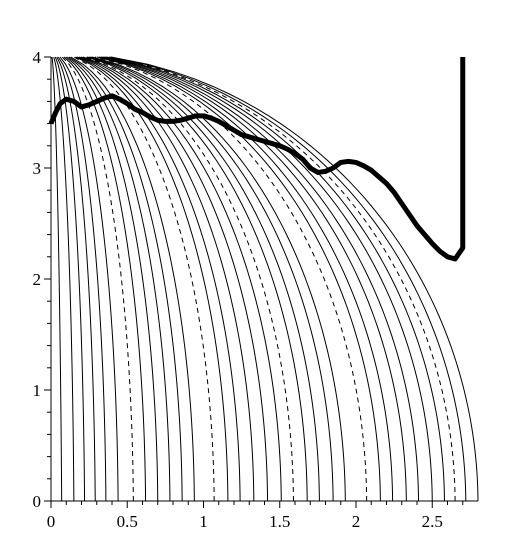 The image size is (531, 556). What do you see at coordinates (203, 521) in the screenshot?
I see `x-tick-label-3: 1` at bounding box center [203, 521].